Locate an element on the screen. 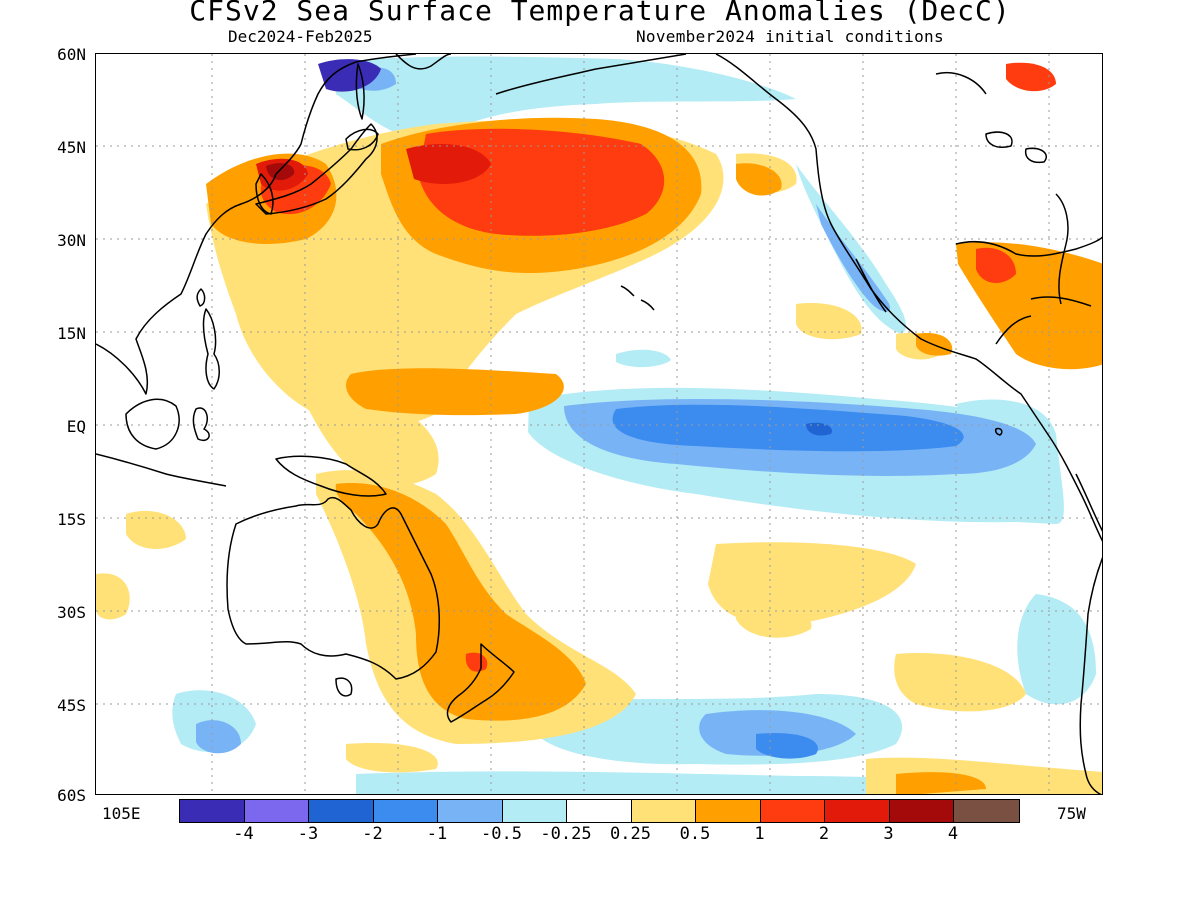 The width and height of the screenshot is (1200, 900). lat-label-30s: 30S is located at coordinates (71, 612).